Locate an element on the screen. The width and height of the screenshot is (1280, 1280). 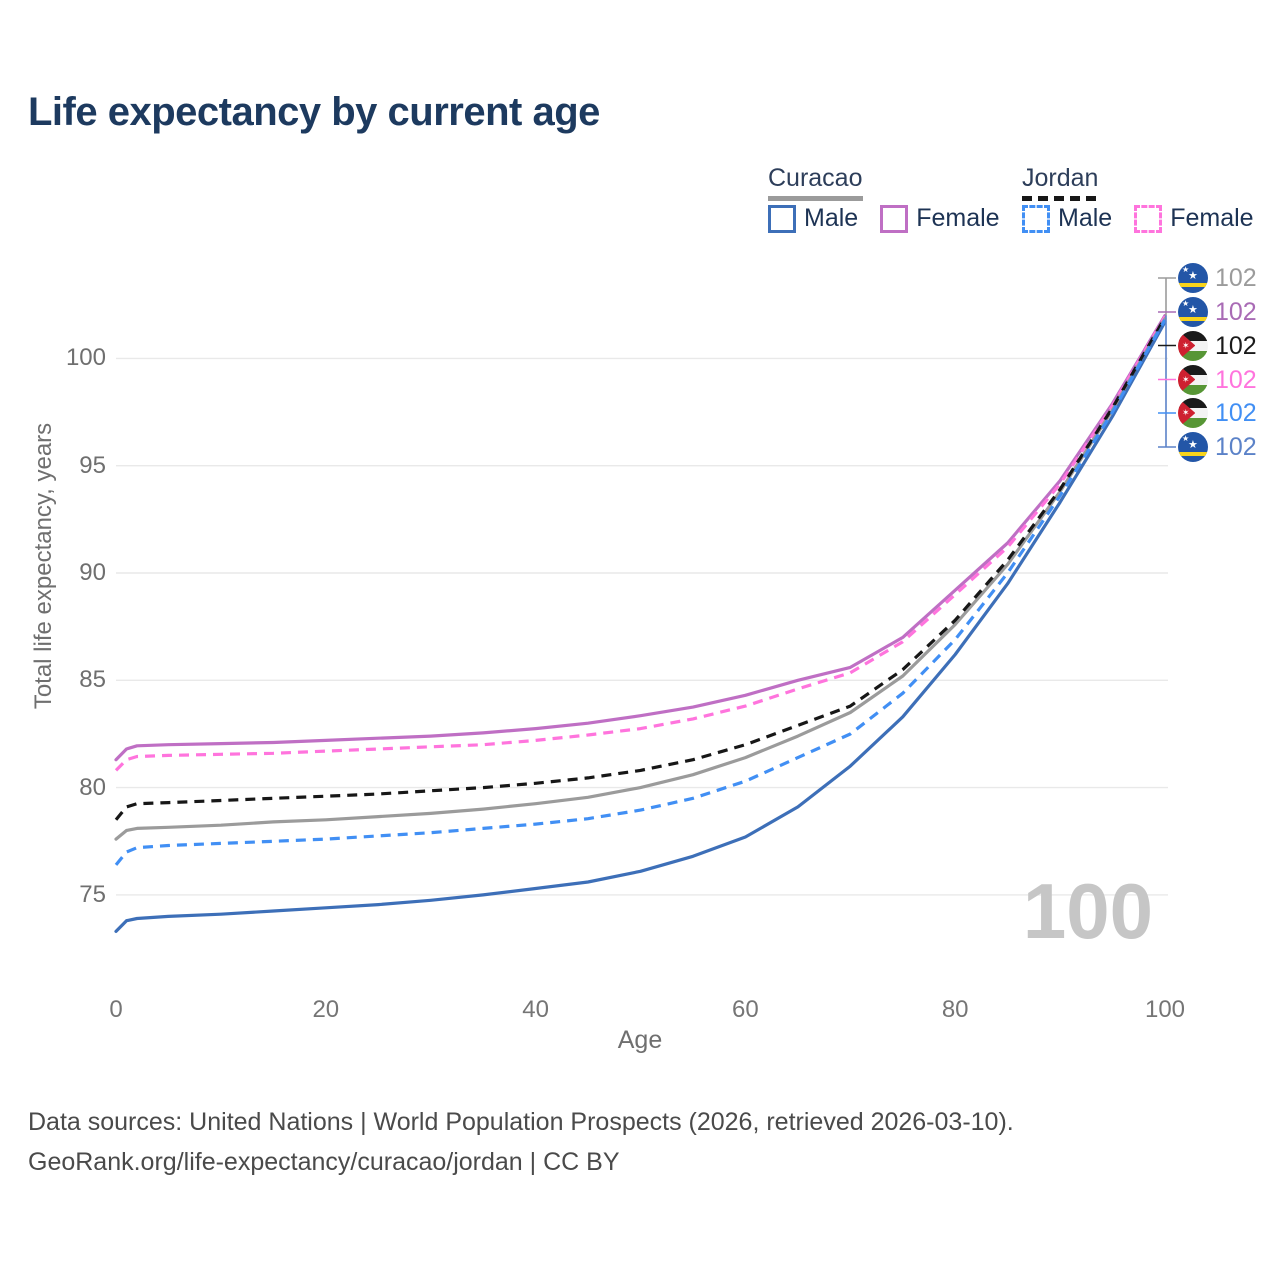
y-tick-label: 80 is located at coordinates (92, 787).